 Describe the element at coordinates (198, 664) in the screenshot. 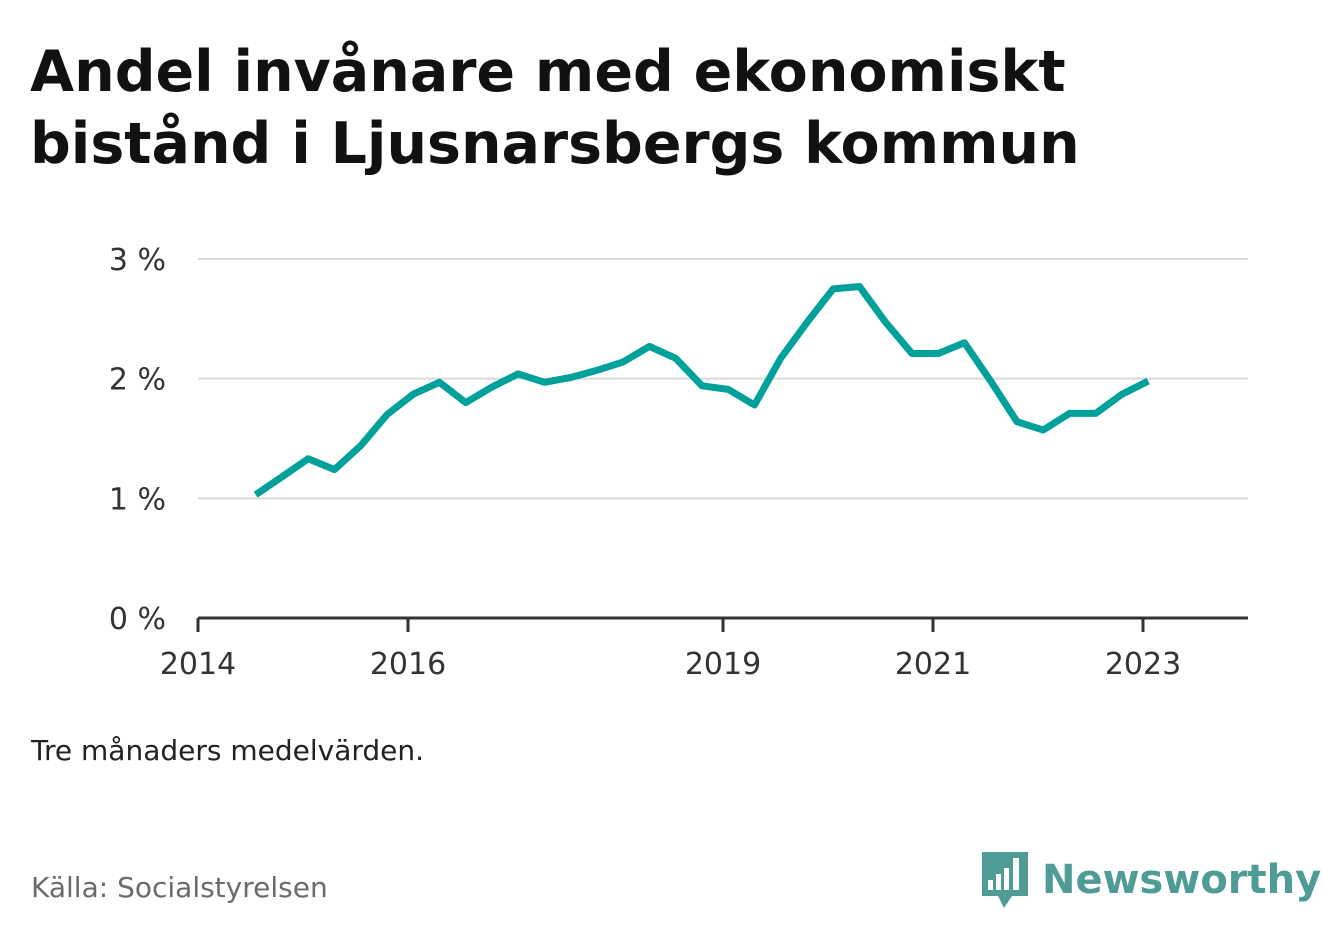

I see `x-tick-label: 2014` at that location.